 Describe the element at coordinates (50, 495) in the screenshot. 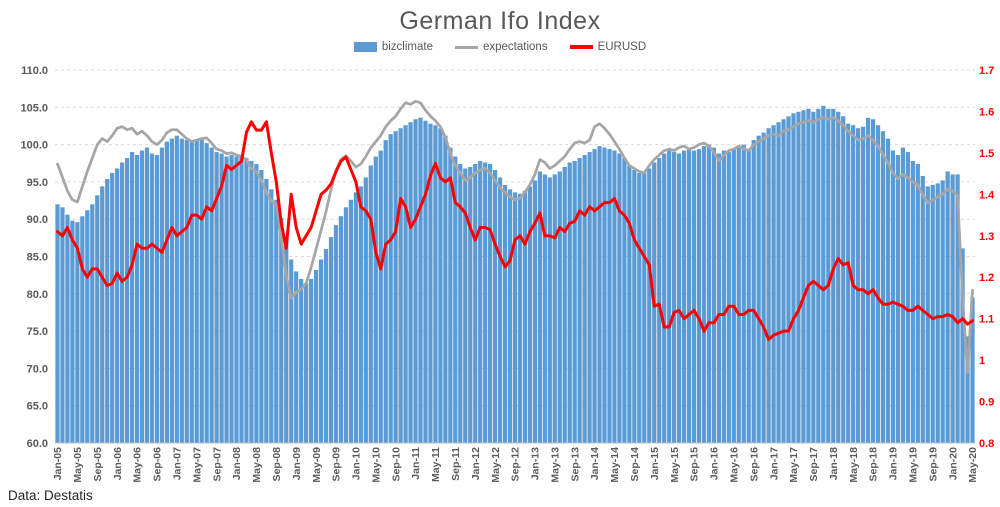

I see `source-note: Data: Destatis` at that location.